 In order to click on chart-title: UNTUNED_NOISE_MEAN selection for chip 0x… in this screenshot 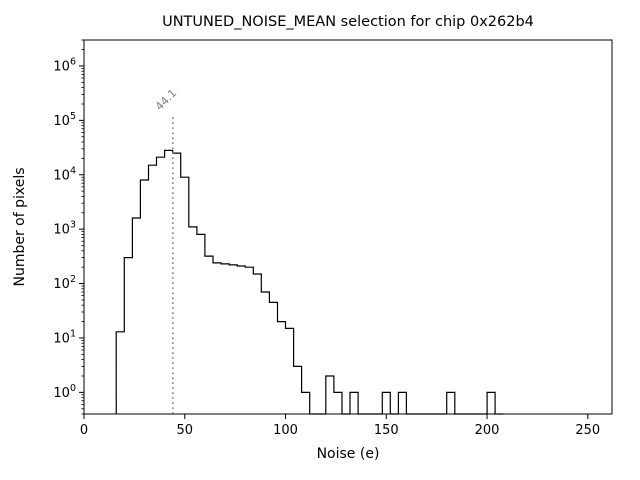, I will do `click(348, 22)`.